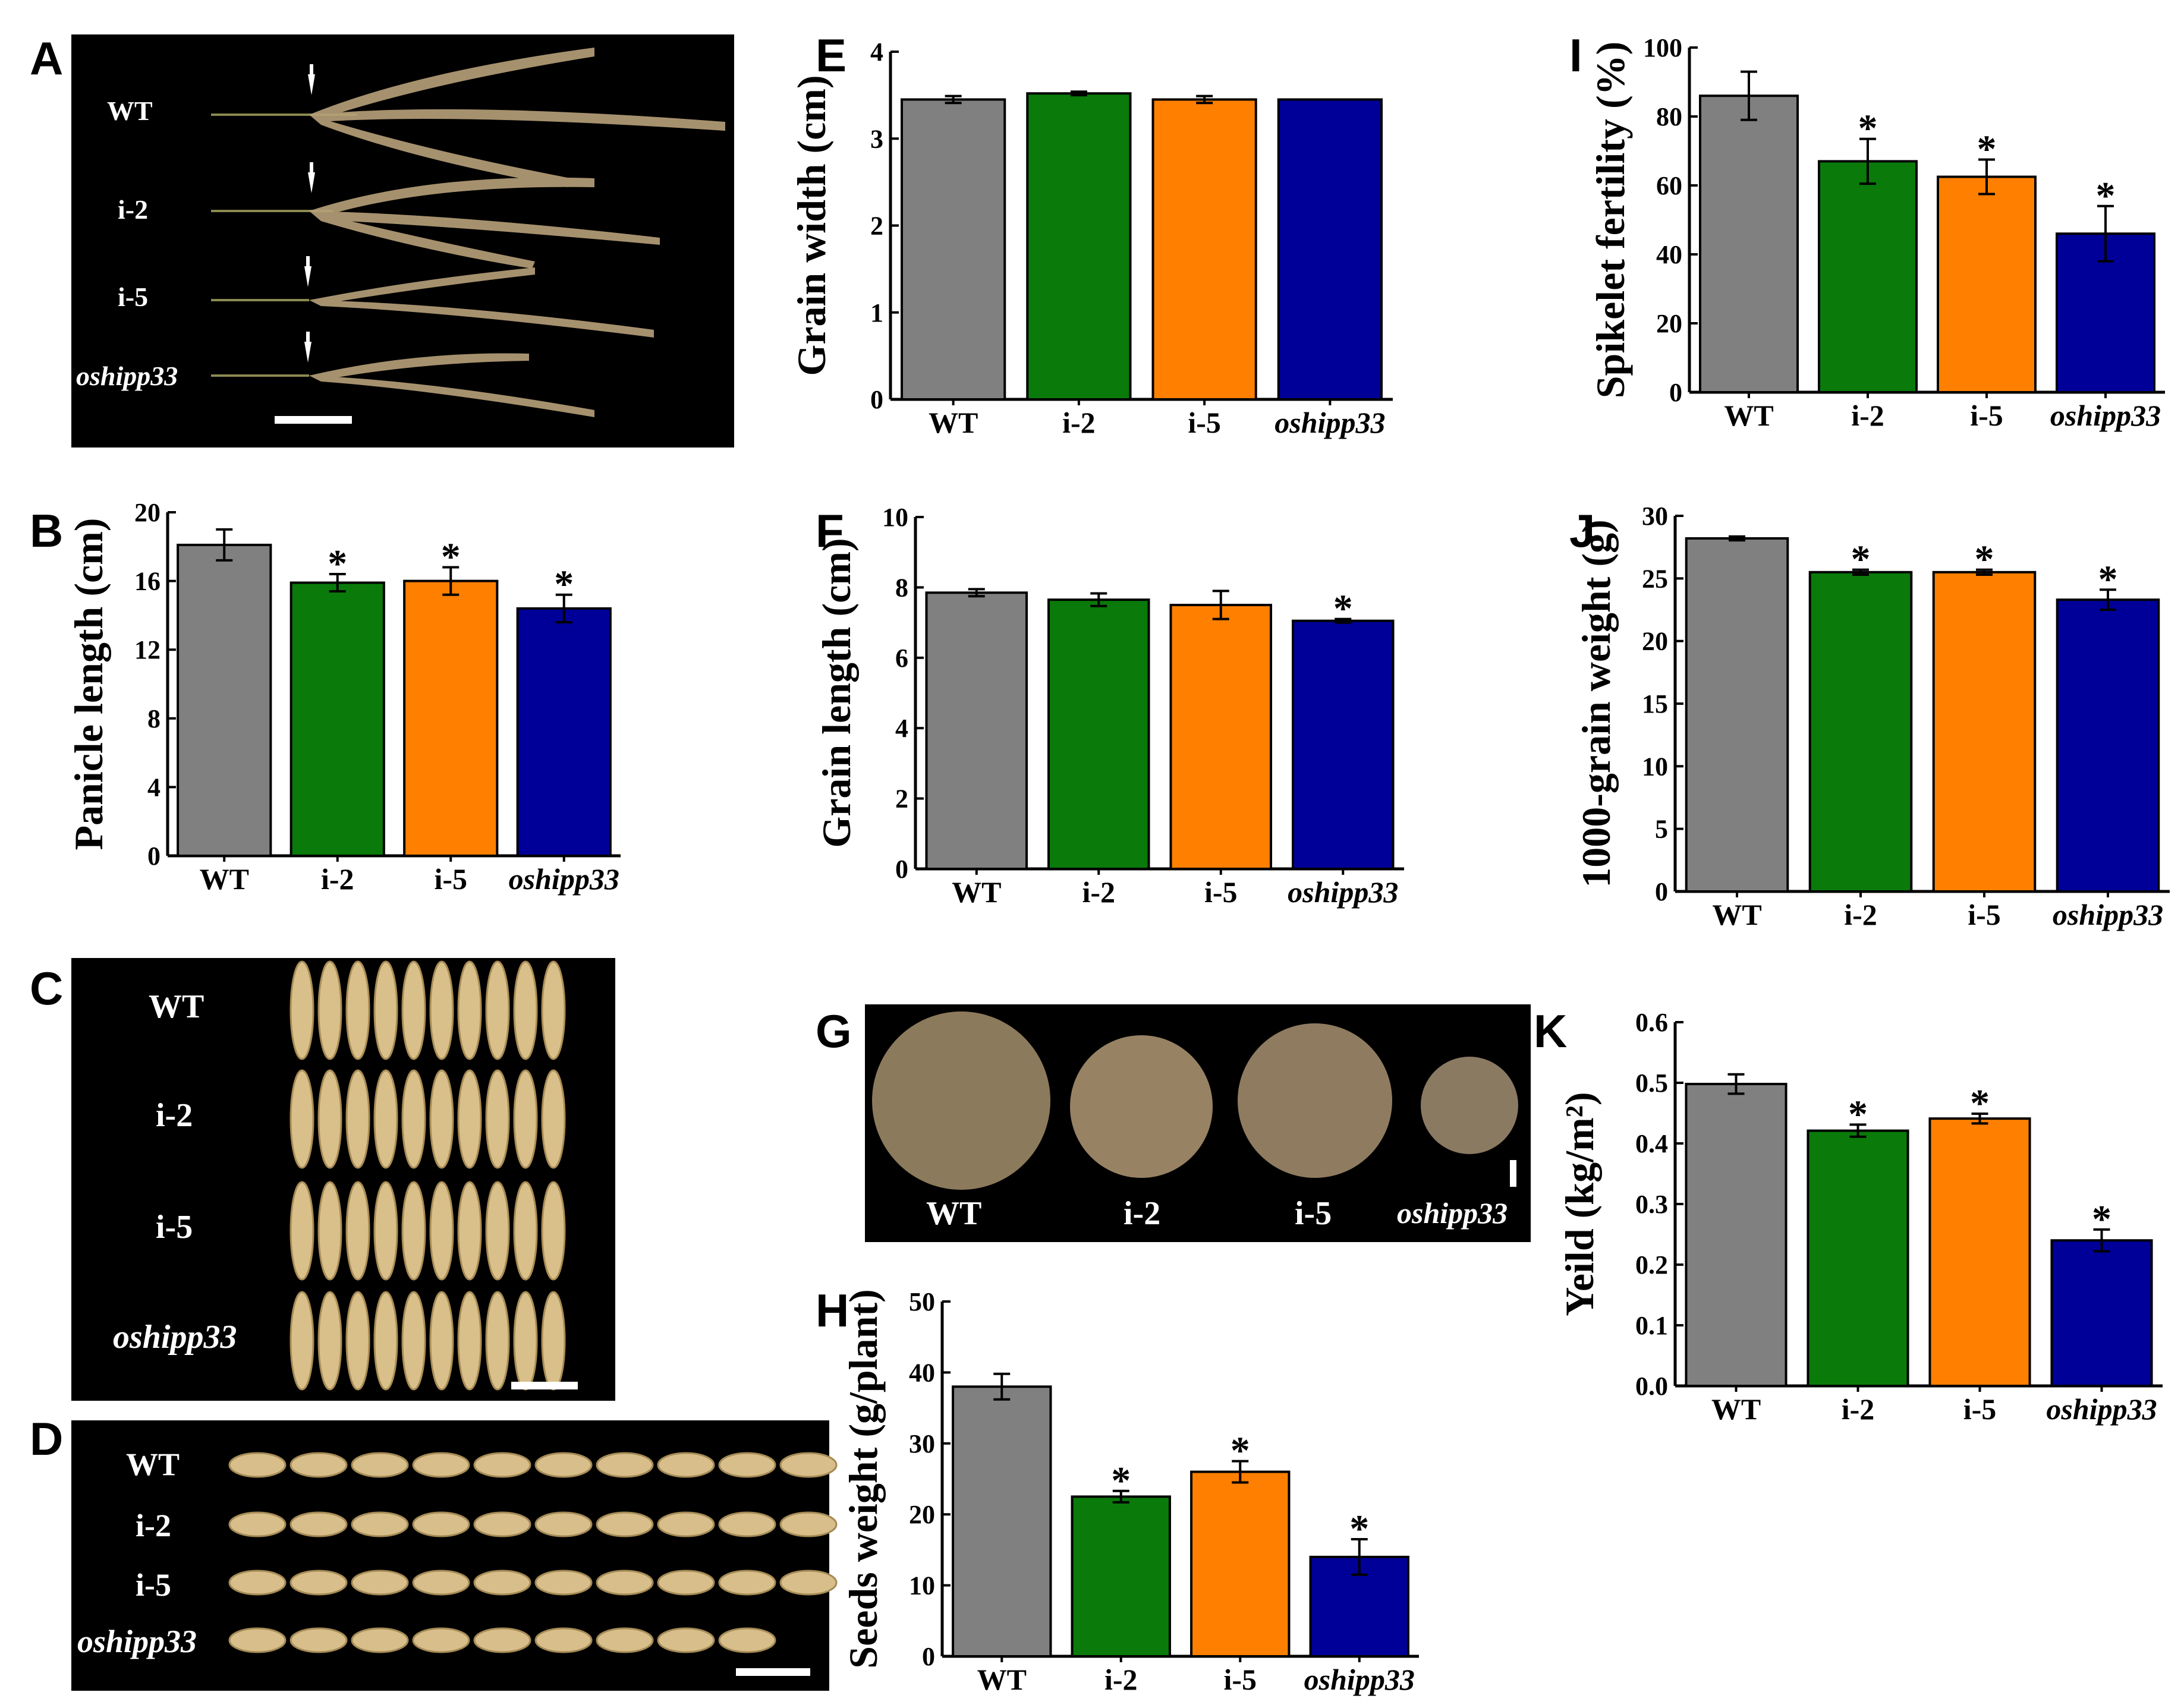  I want to click on y-axis-title: Spikelet fertility (%), so click(1610, 220).